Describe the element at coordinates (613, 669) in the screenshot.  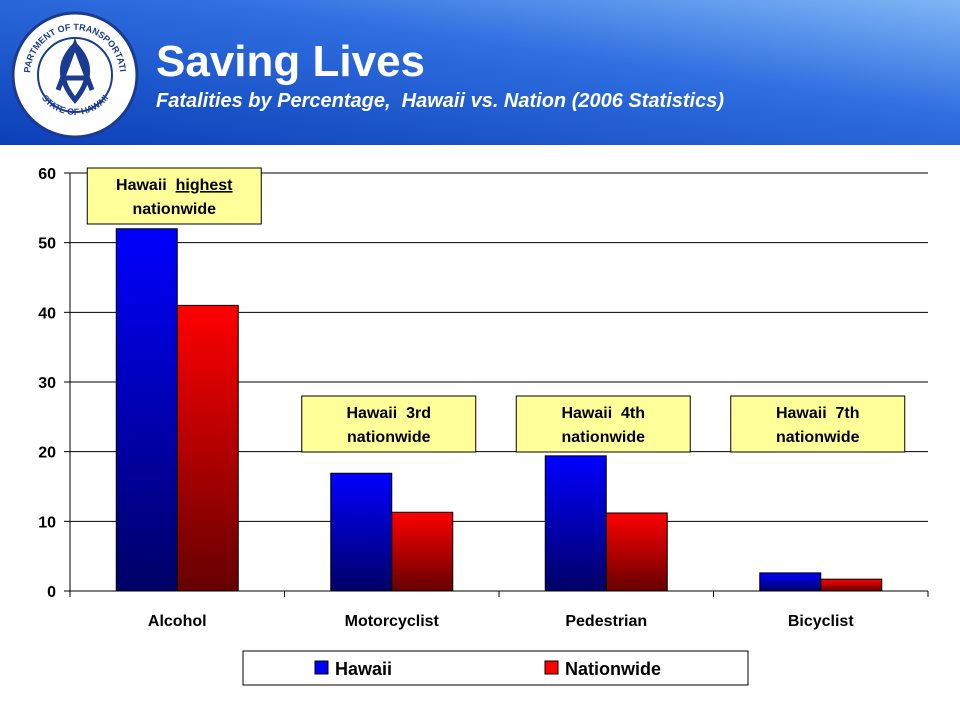
I see `legend-label: Nationwide` at that location.